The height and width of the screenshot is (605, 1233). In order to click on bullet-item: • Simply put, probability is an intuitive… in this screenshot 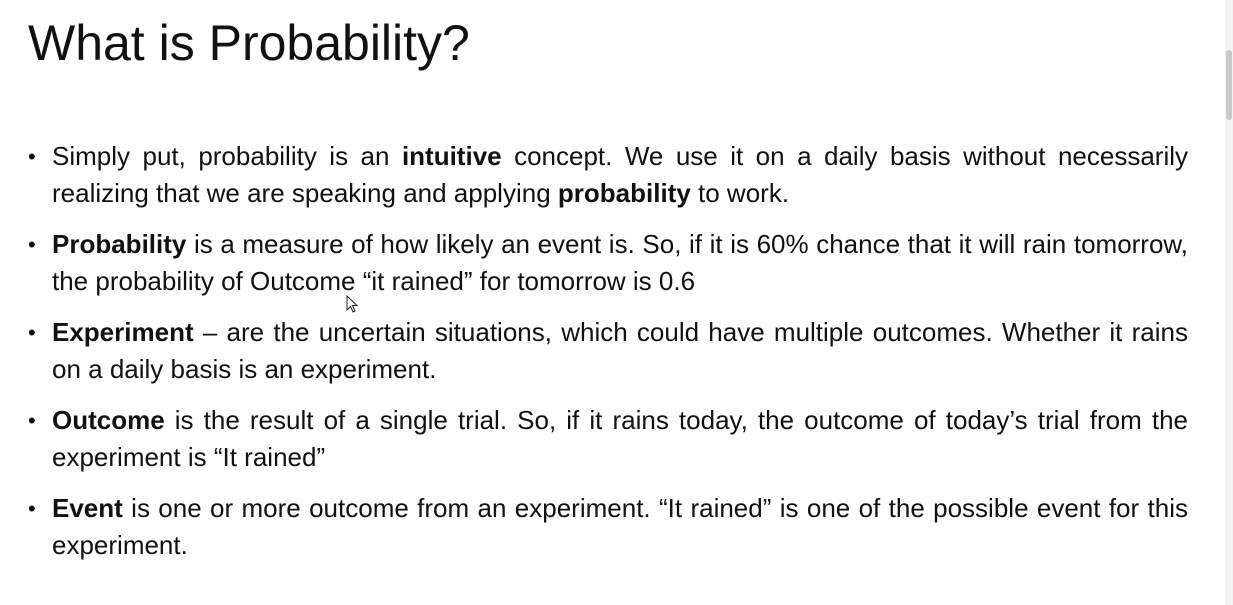, I will do `click(608, 175)`.